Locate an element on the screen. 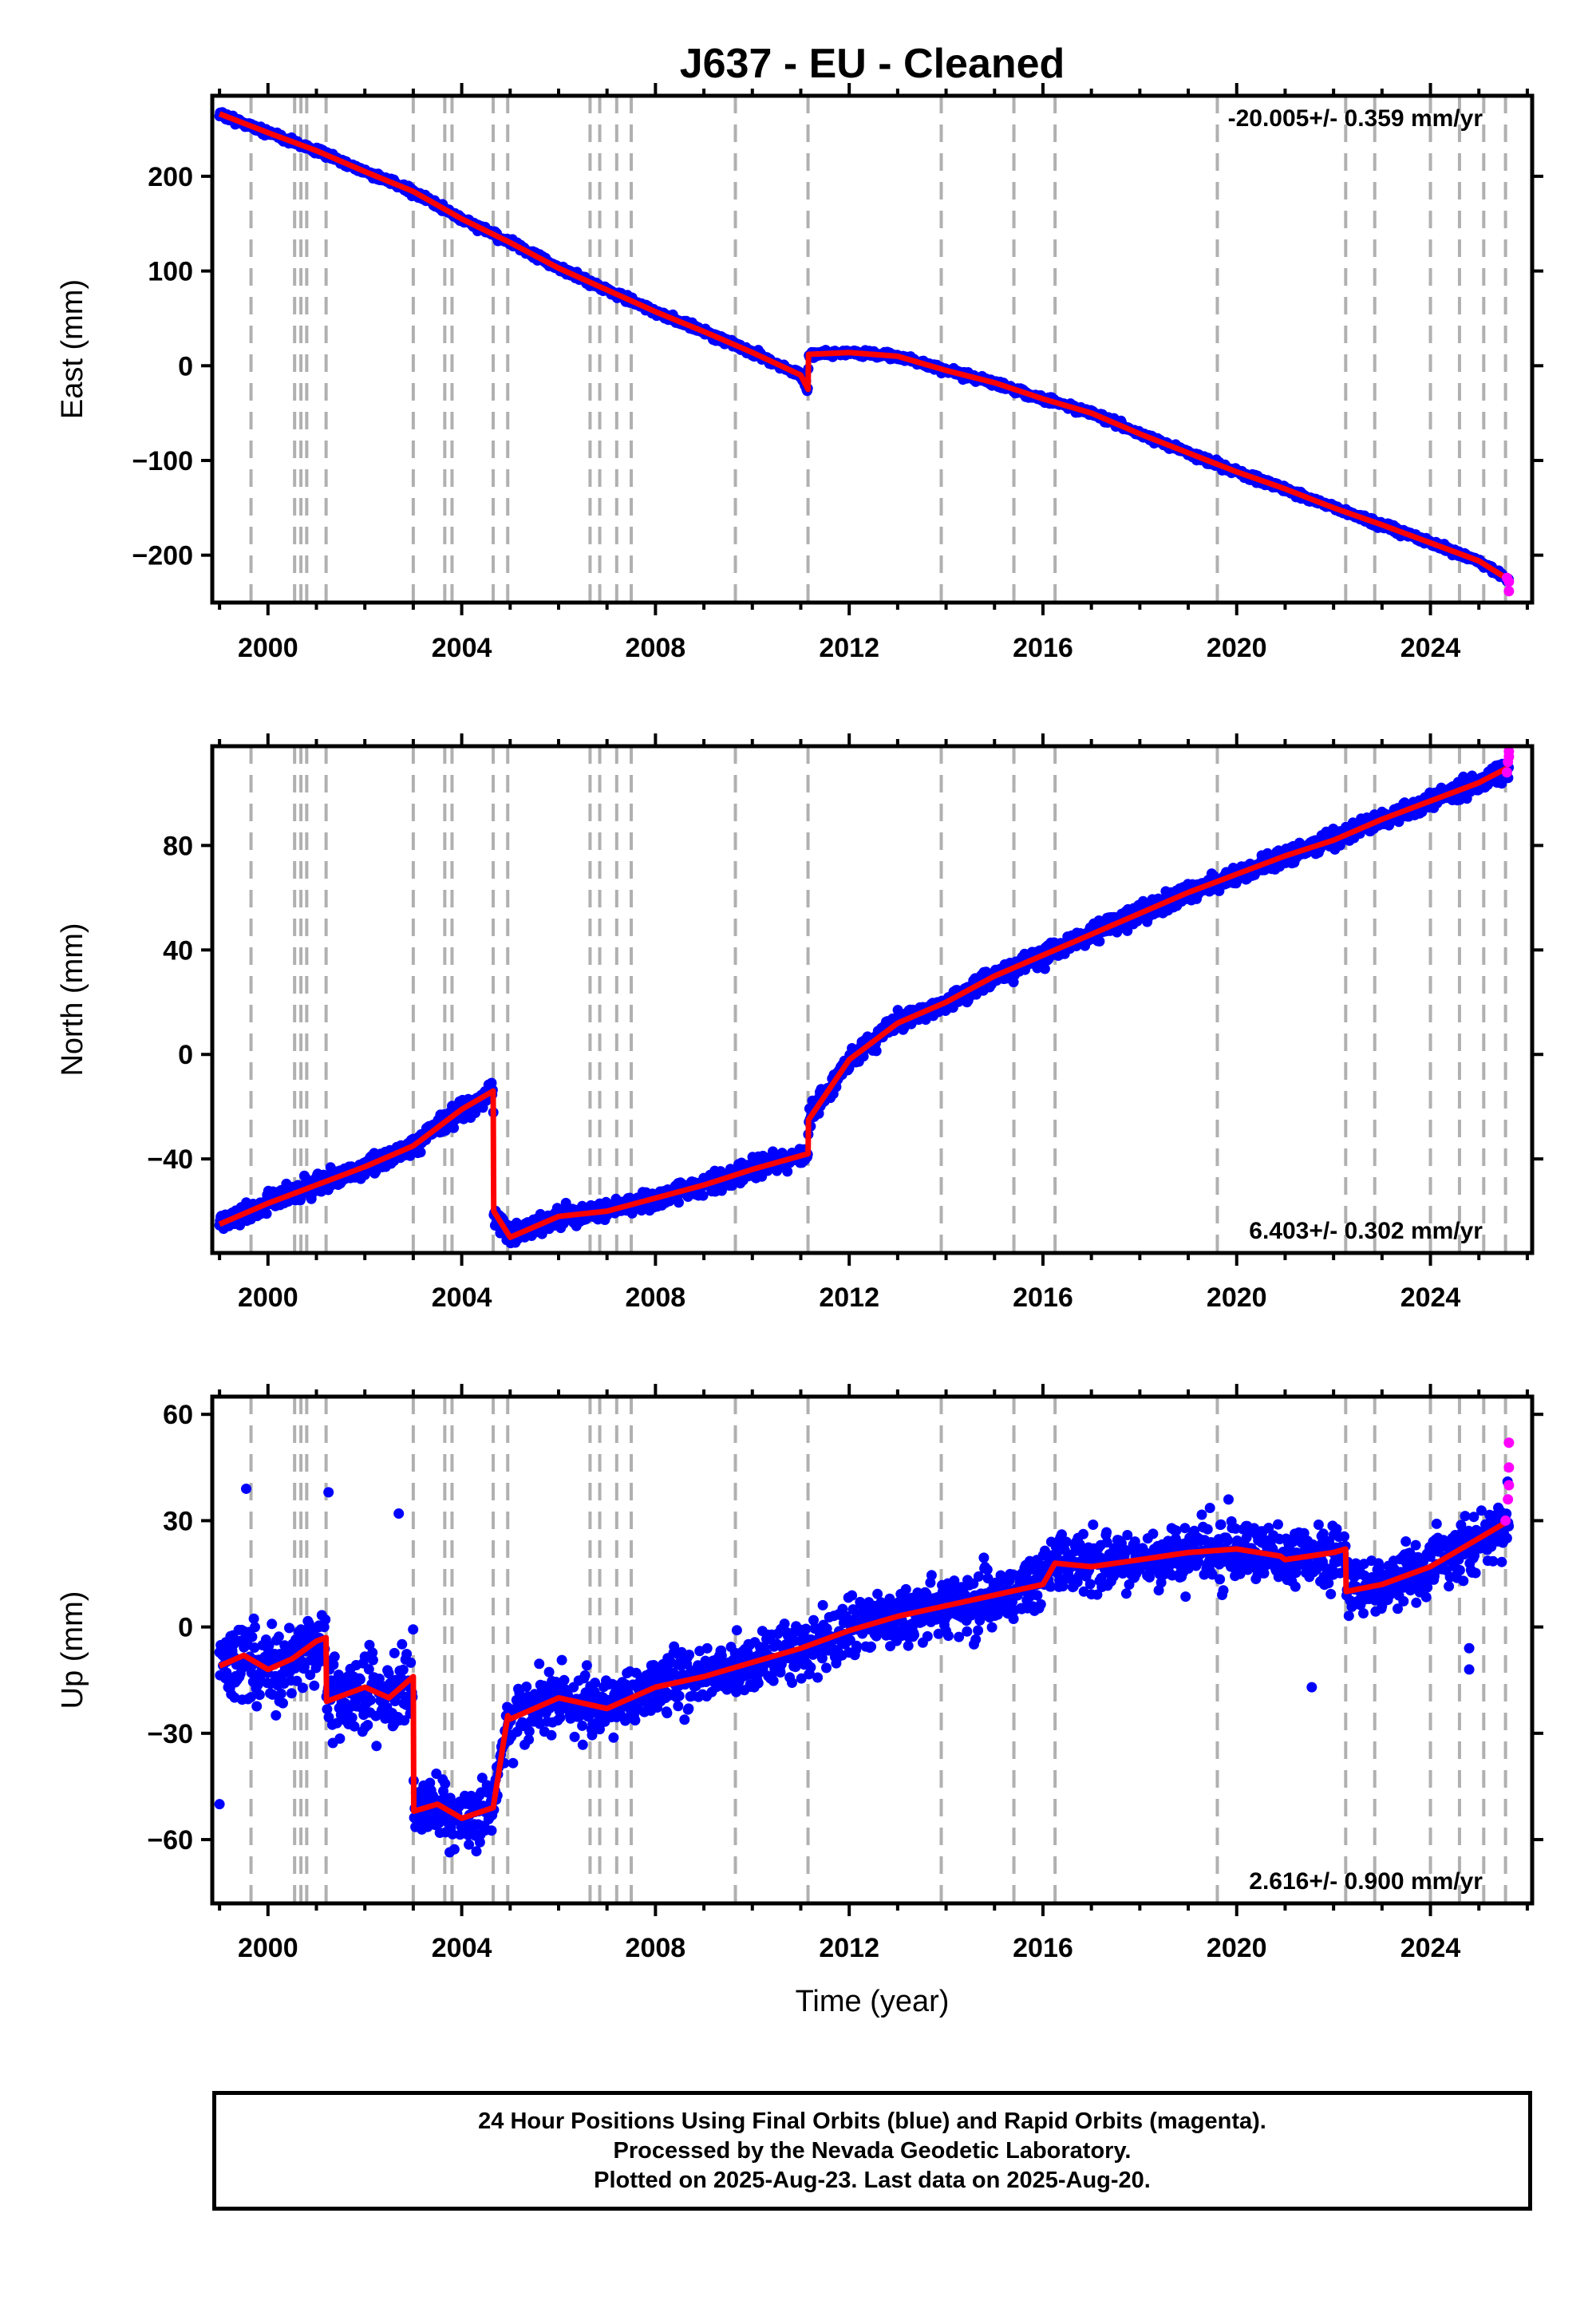 The height and width of the screenshot is (2316, 1596). y-axis-label: East (mm) is located at coordinates (72, 349).